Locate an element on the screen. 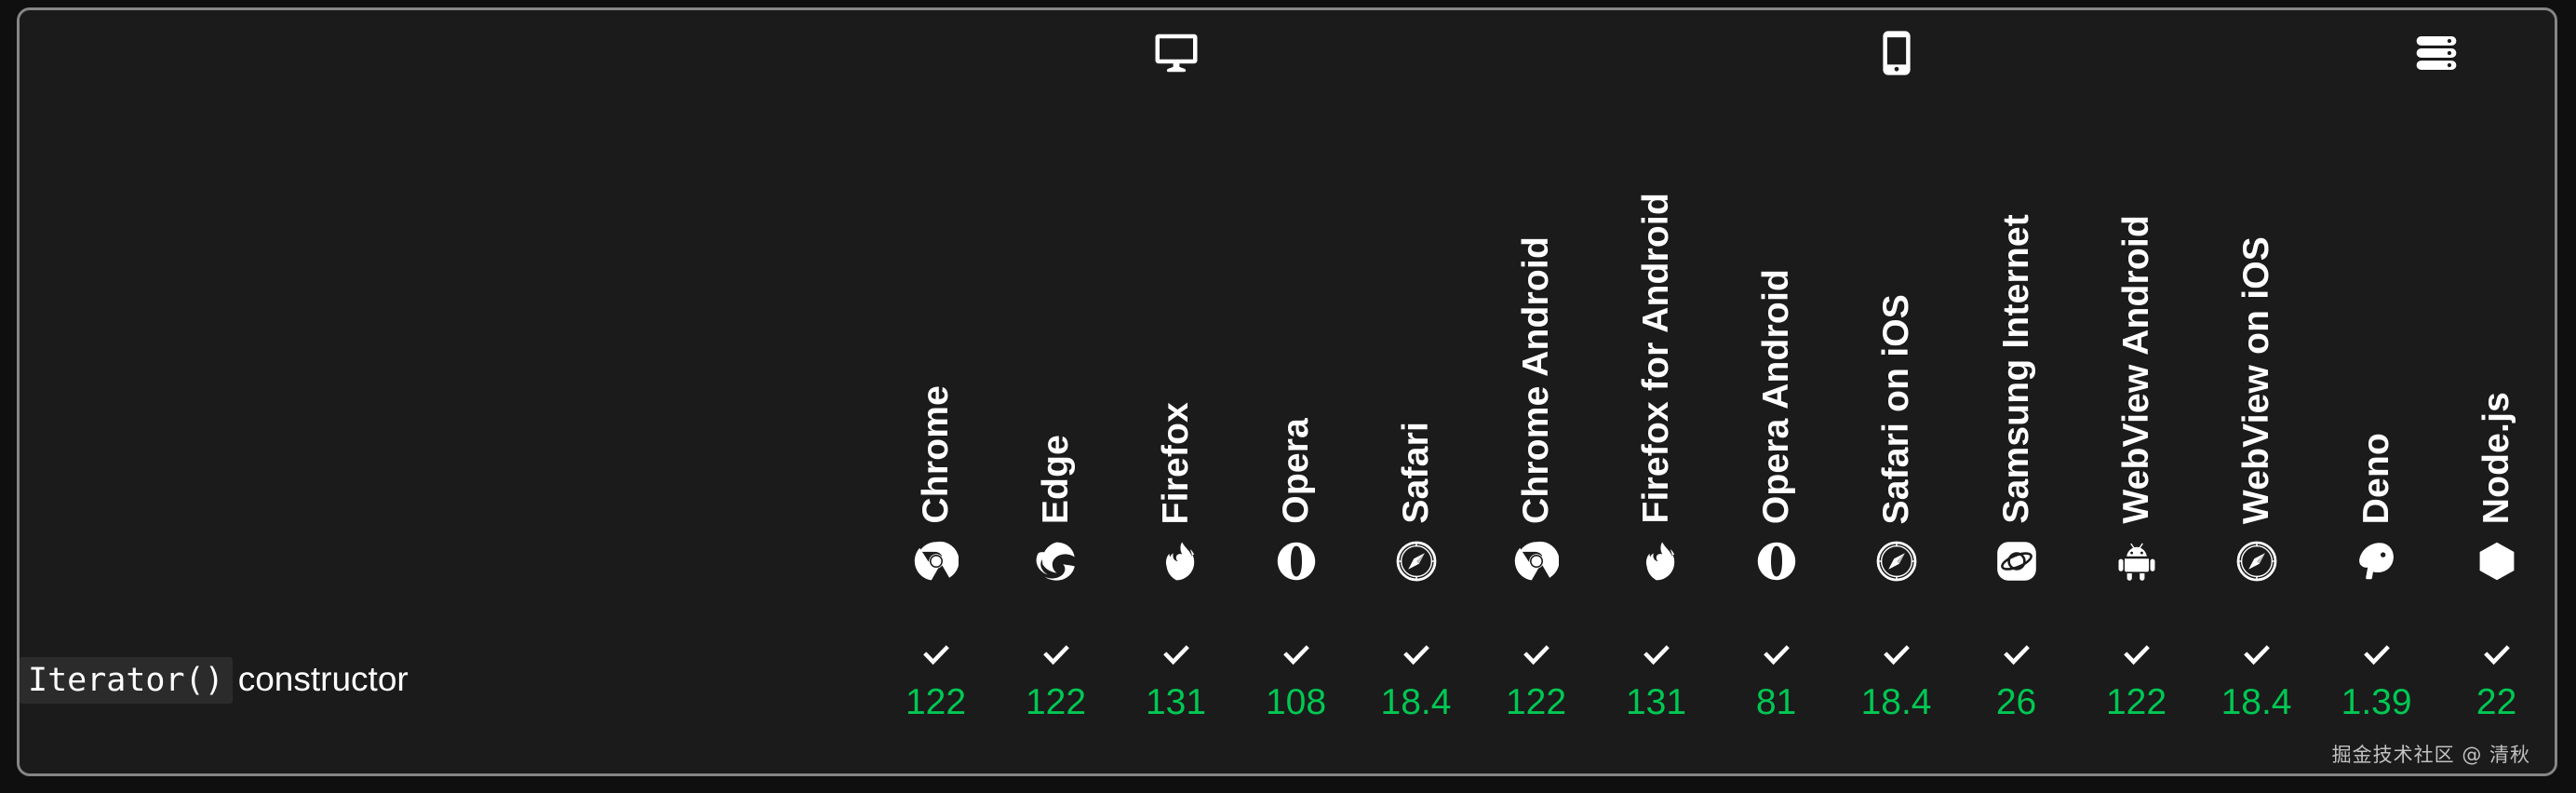  browser-column-header-opera: Opera is located at coordinates (1296, 342).